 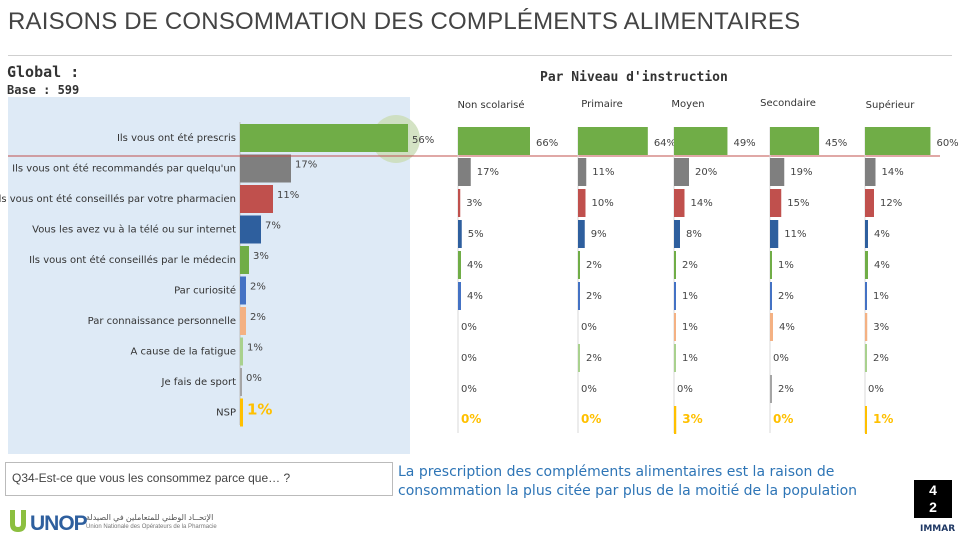 I want to click on segment-header: Non scolarisé, so click(x=490, y=105).